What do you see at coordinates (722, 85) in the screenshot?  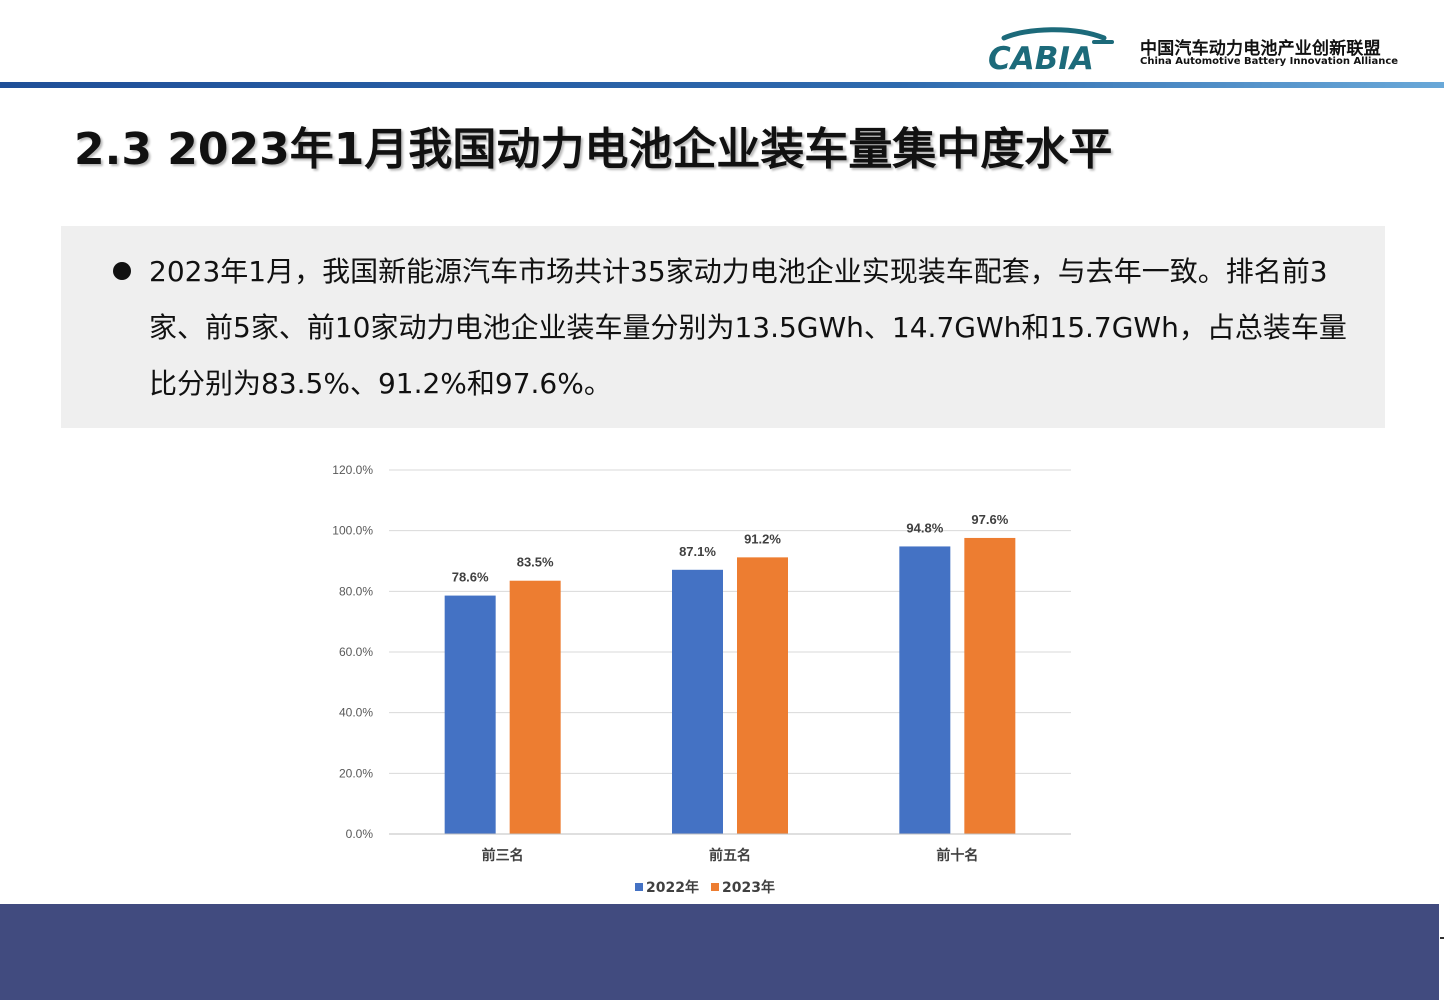 I see `header-divider` at bounding box center [722, 85].